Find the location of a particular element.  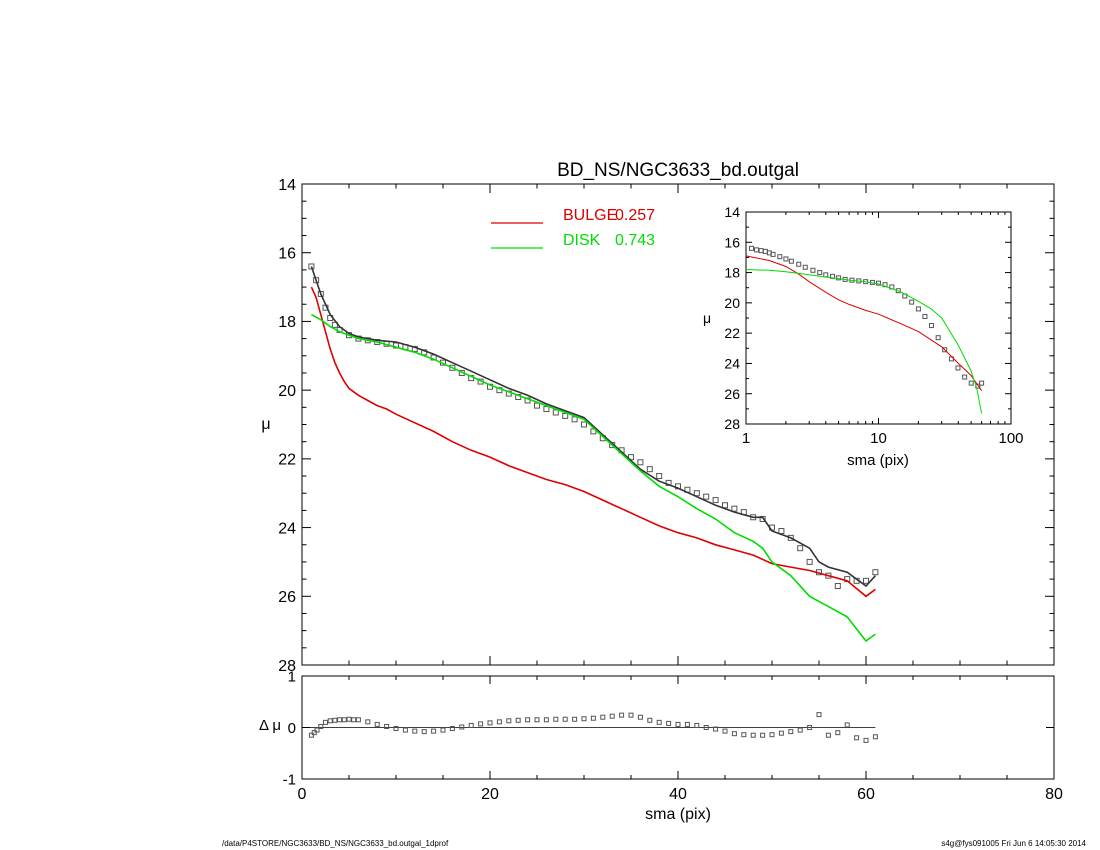

inset-y-label: μ is located at coordinates (707, 318).